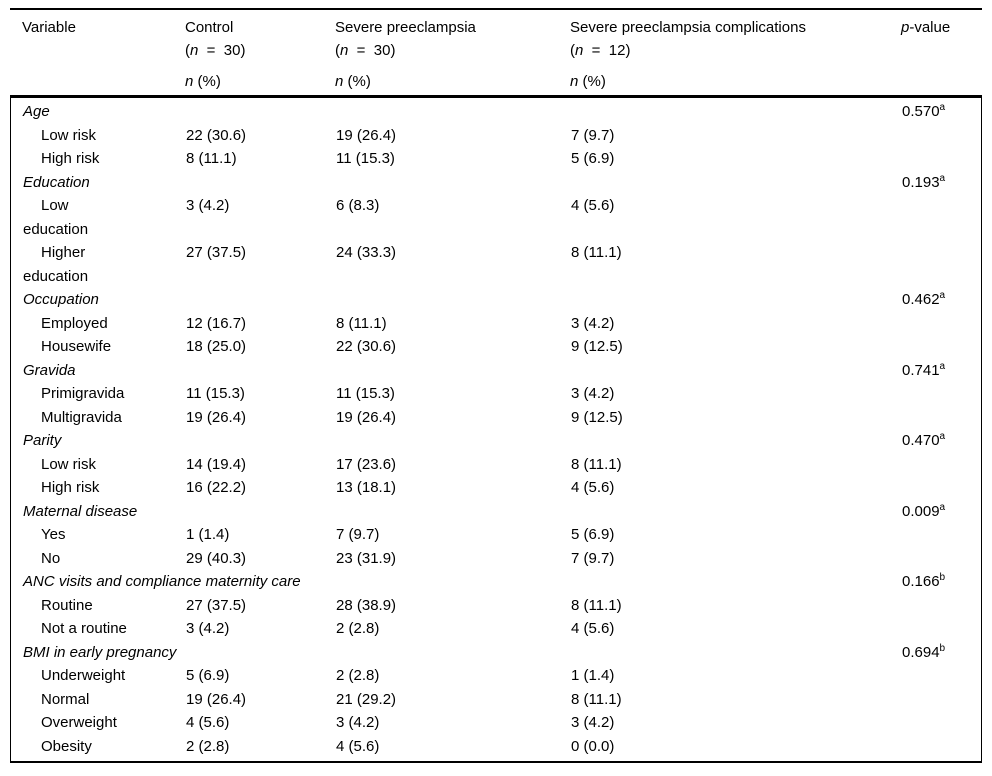  Describe the element at coordinates (216, 346) in the screenshot. I see `value-cell-group-1: 18 (25.0)` at that location.